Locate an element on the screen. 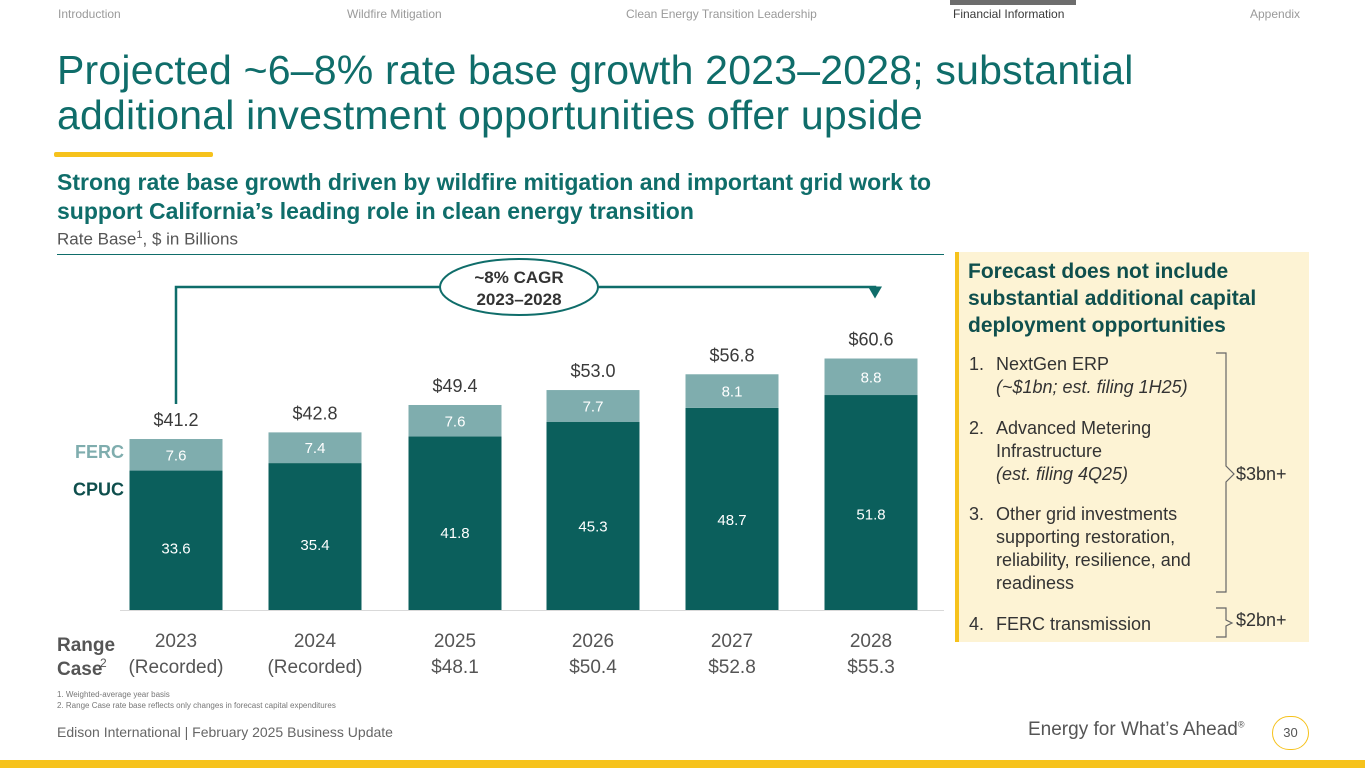 The height and width of the screenshot is (768, 1365). data-label-cpuc-2024: 35.4 is located at coordinates (314, 545).